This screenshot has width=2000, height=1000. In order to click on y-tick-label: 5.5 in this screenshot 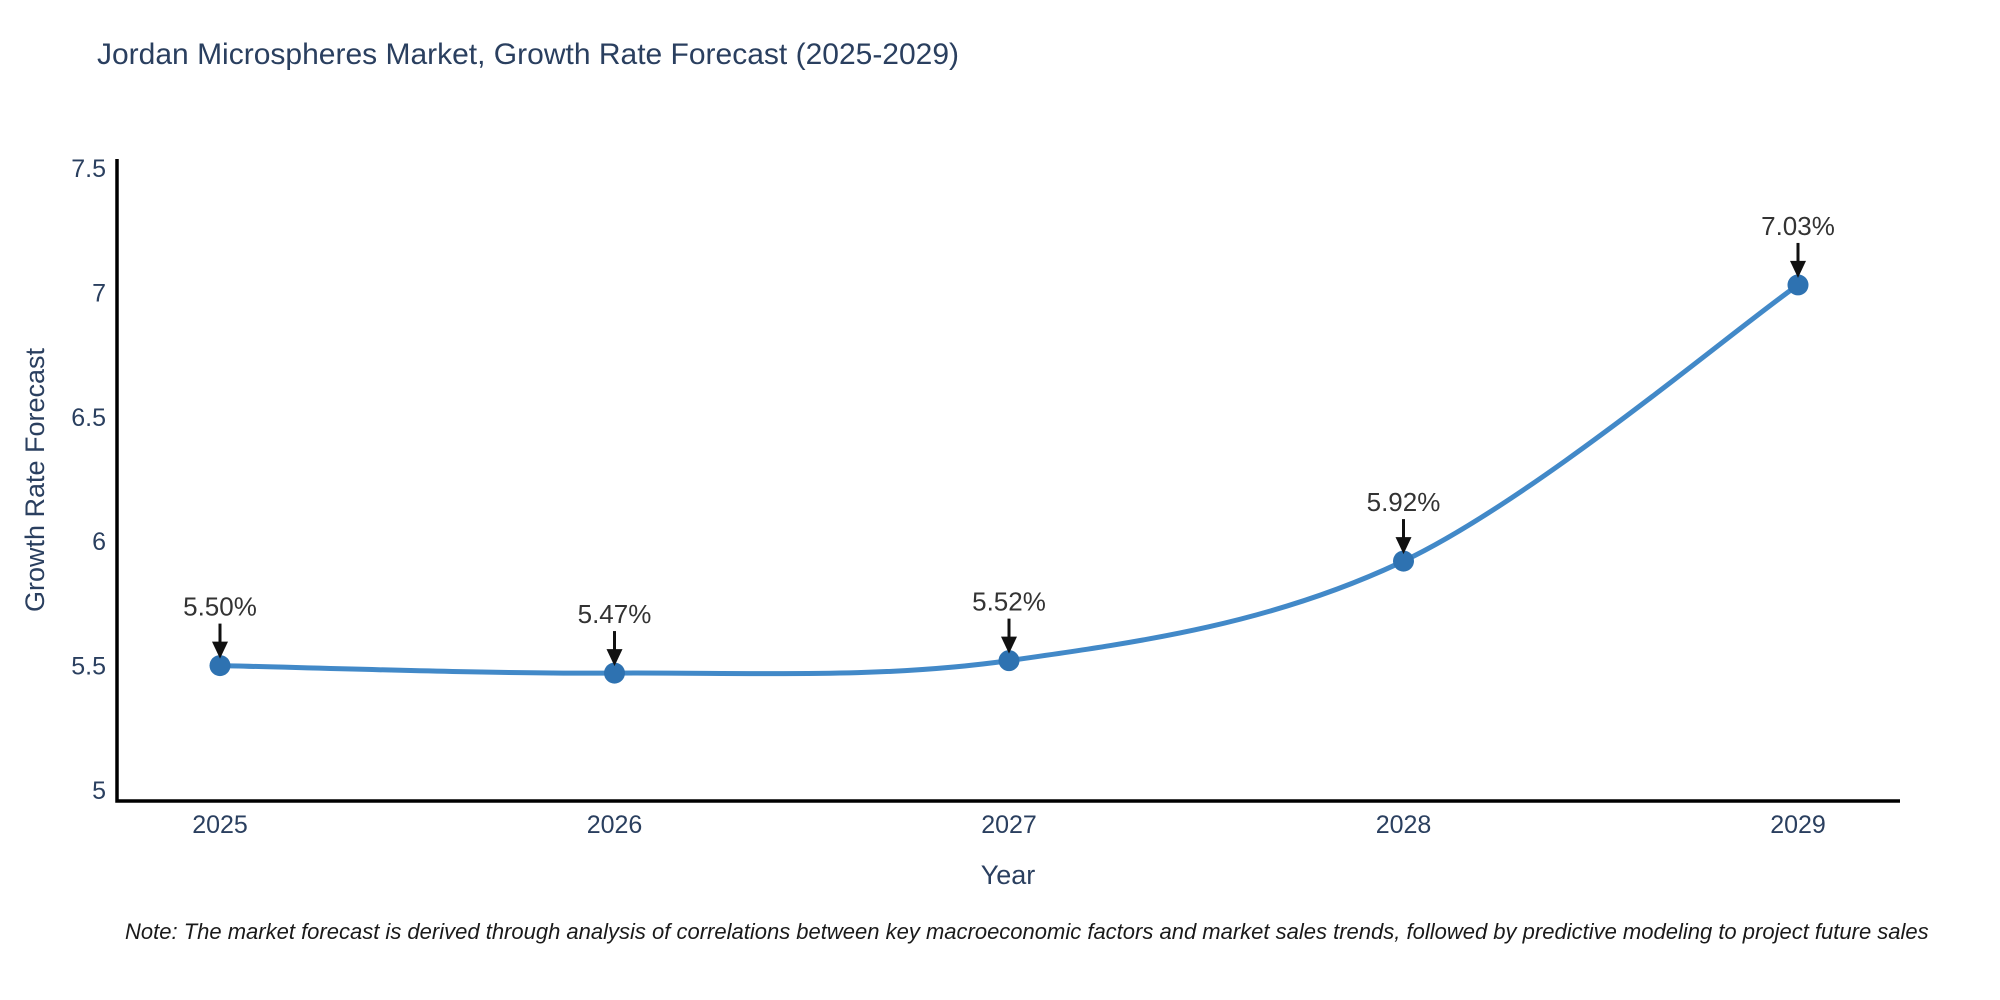, I will do `click(88, 667)`.